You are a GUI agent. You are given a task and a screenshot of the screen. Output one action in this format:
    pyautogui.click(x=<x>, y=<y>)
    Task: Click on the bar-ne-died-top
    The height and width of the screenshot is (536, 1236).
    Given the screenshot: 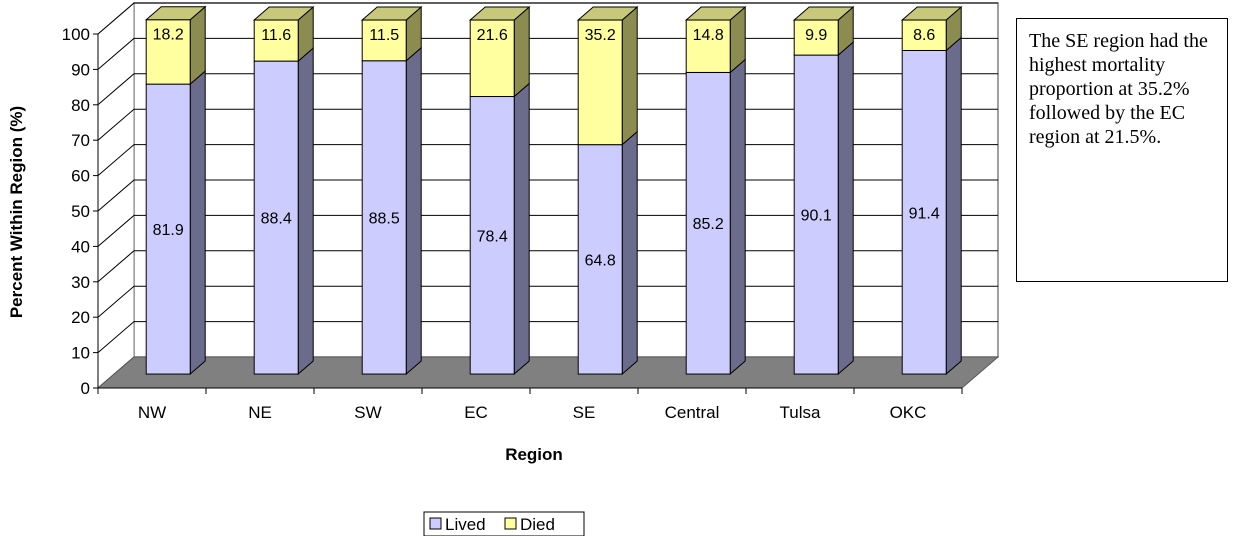 What is the action you would take?
    pyautogui.click(x=283, y=13)
    